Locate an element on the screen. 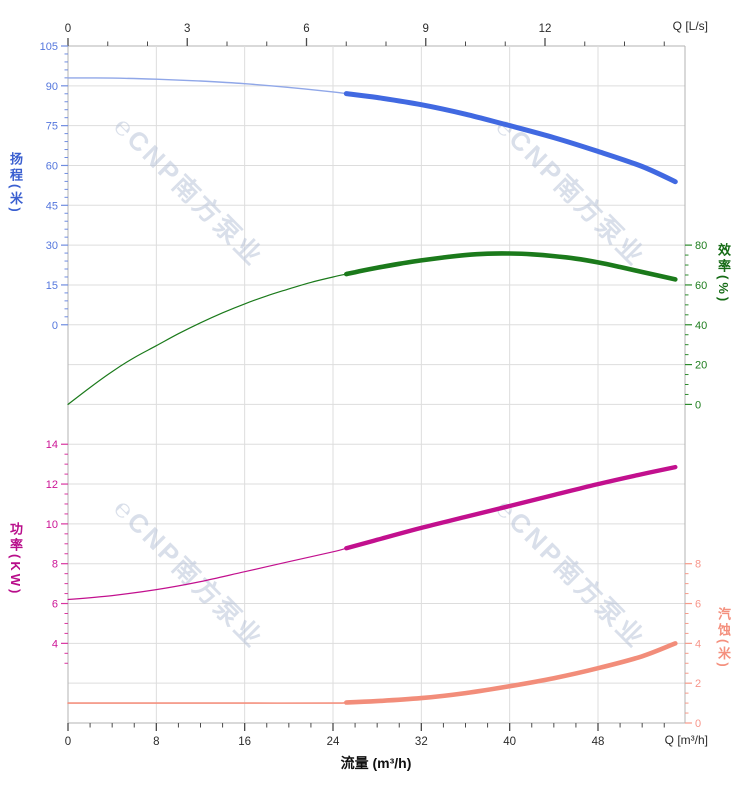 Image resolution: width=752 pixels, height=797 pixels. eff-tick-label: 40 is located at coordinates (701, 326).